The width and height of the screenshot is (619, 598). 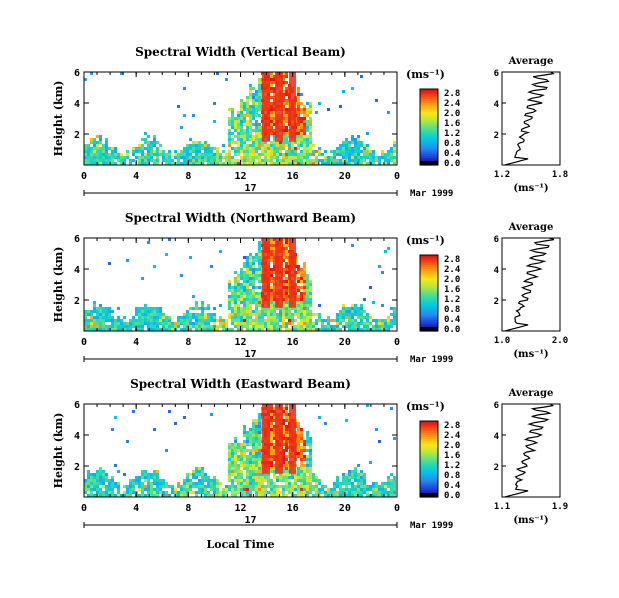 I want to click on average-profile-line, so click(x=529, y=450).